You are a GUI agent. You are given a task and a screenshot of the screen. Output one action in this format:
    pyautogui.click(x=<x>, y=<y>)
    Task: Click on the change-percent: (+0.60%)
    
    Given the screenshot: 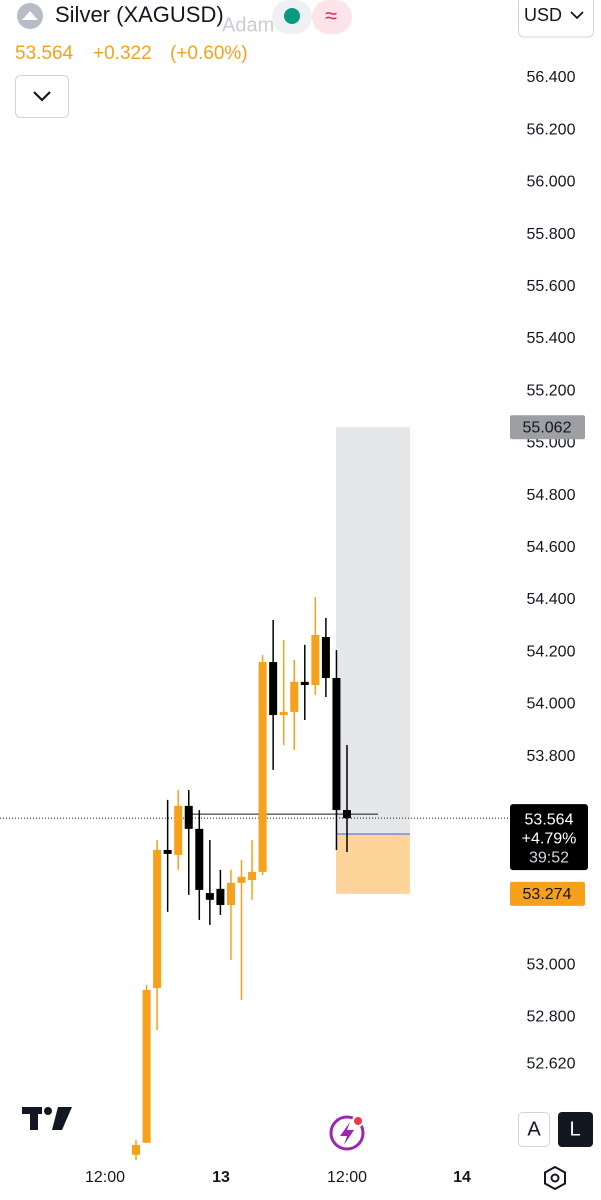 What is the action you would take?
    pyautogui.click(x=209, y=53)
    